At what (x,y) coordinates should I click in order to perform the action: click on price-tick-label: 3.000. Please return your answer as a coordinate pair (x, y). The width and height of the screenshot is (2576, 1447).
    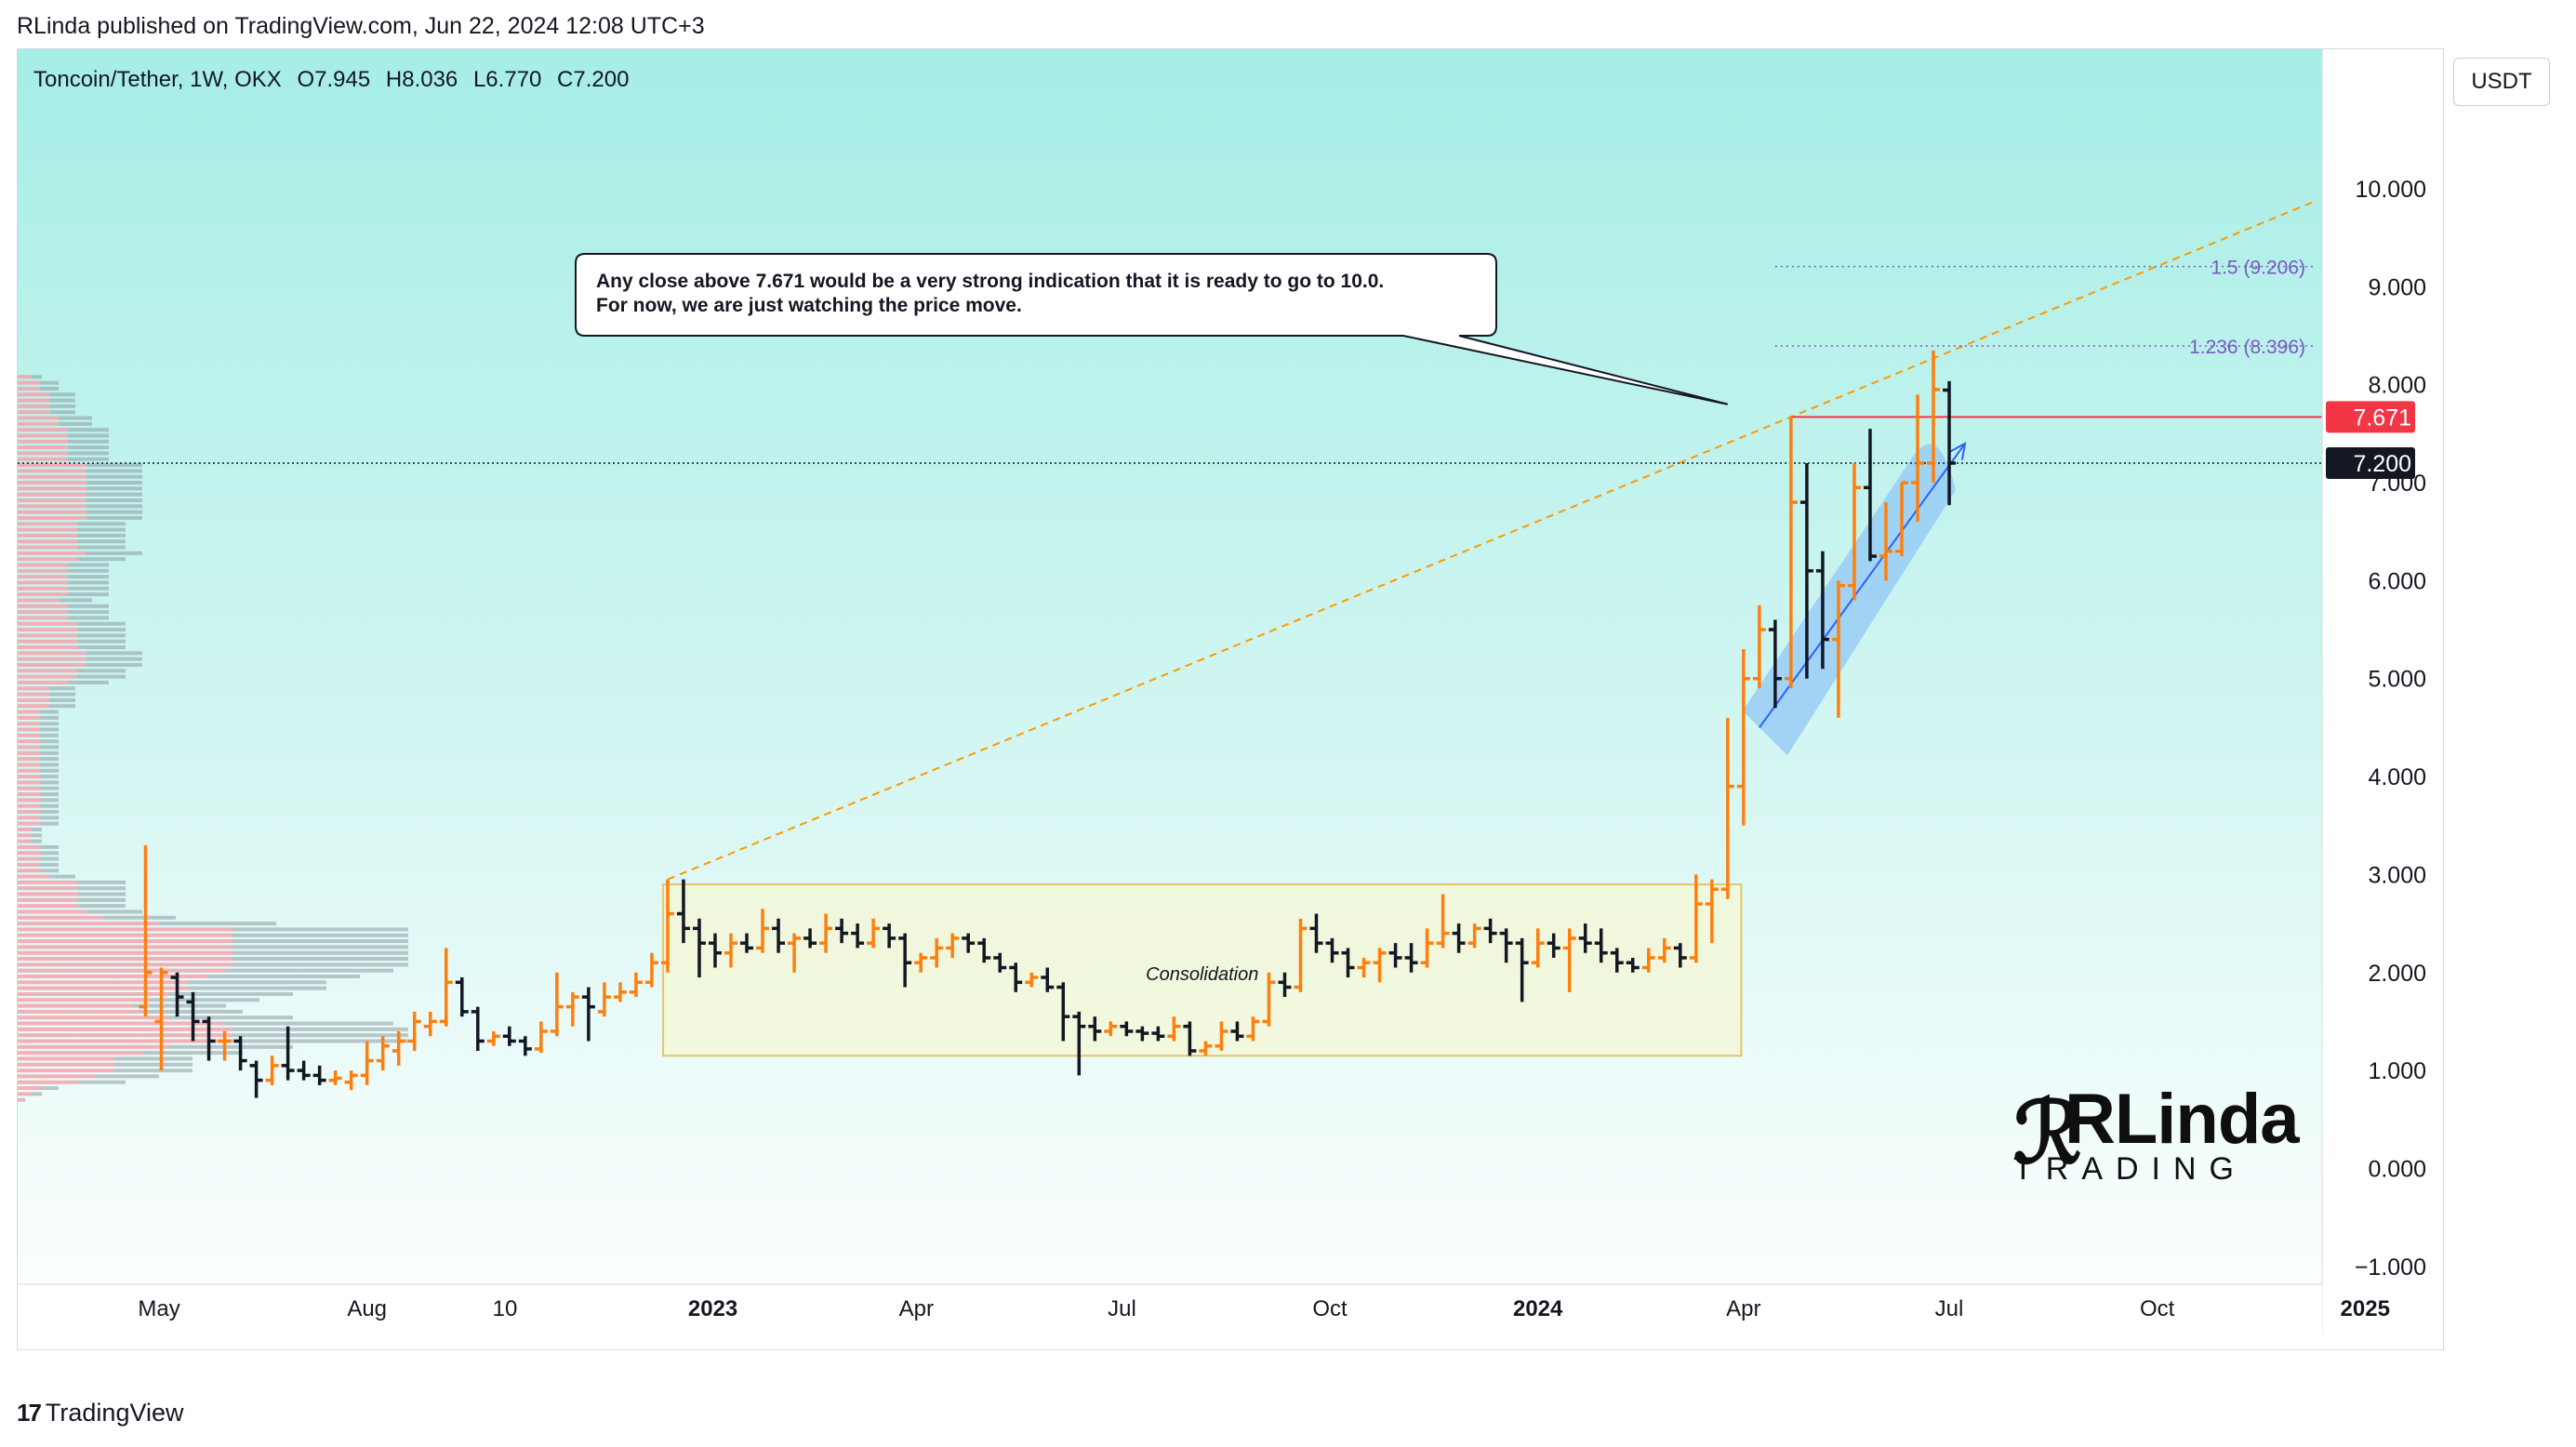
    Looking at the image, I should click on (2397, 875).